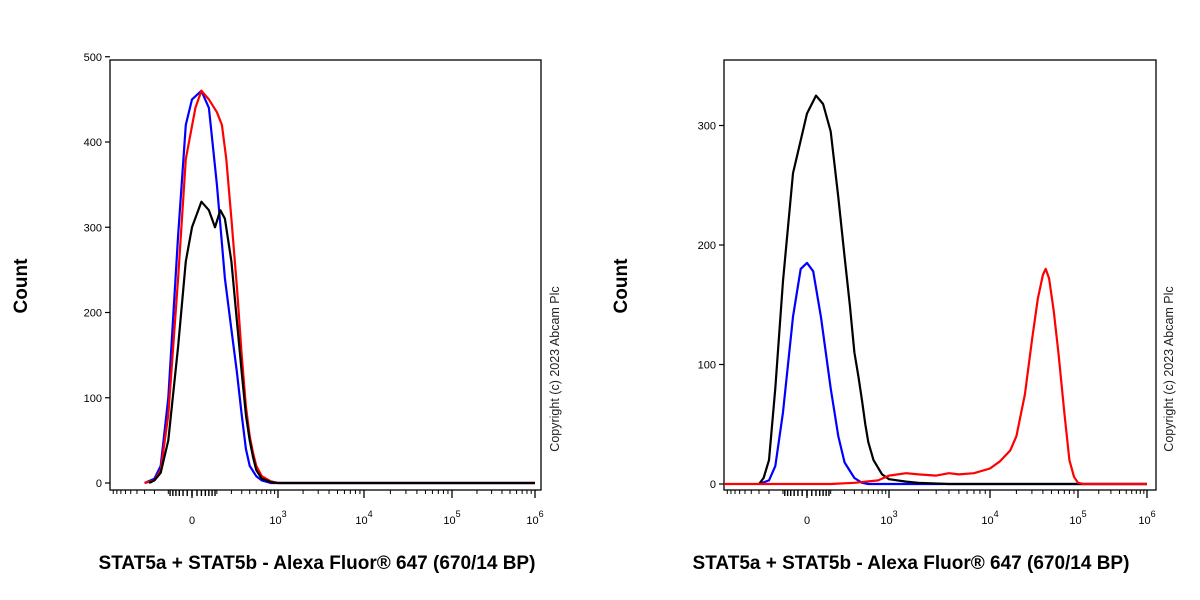  What do you see at coordinates (93, 58) in the screenshot?
I see `y-tick-label: 500` at bounding box center [93, 58].